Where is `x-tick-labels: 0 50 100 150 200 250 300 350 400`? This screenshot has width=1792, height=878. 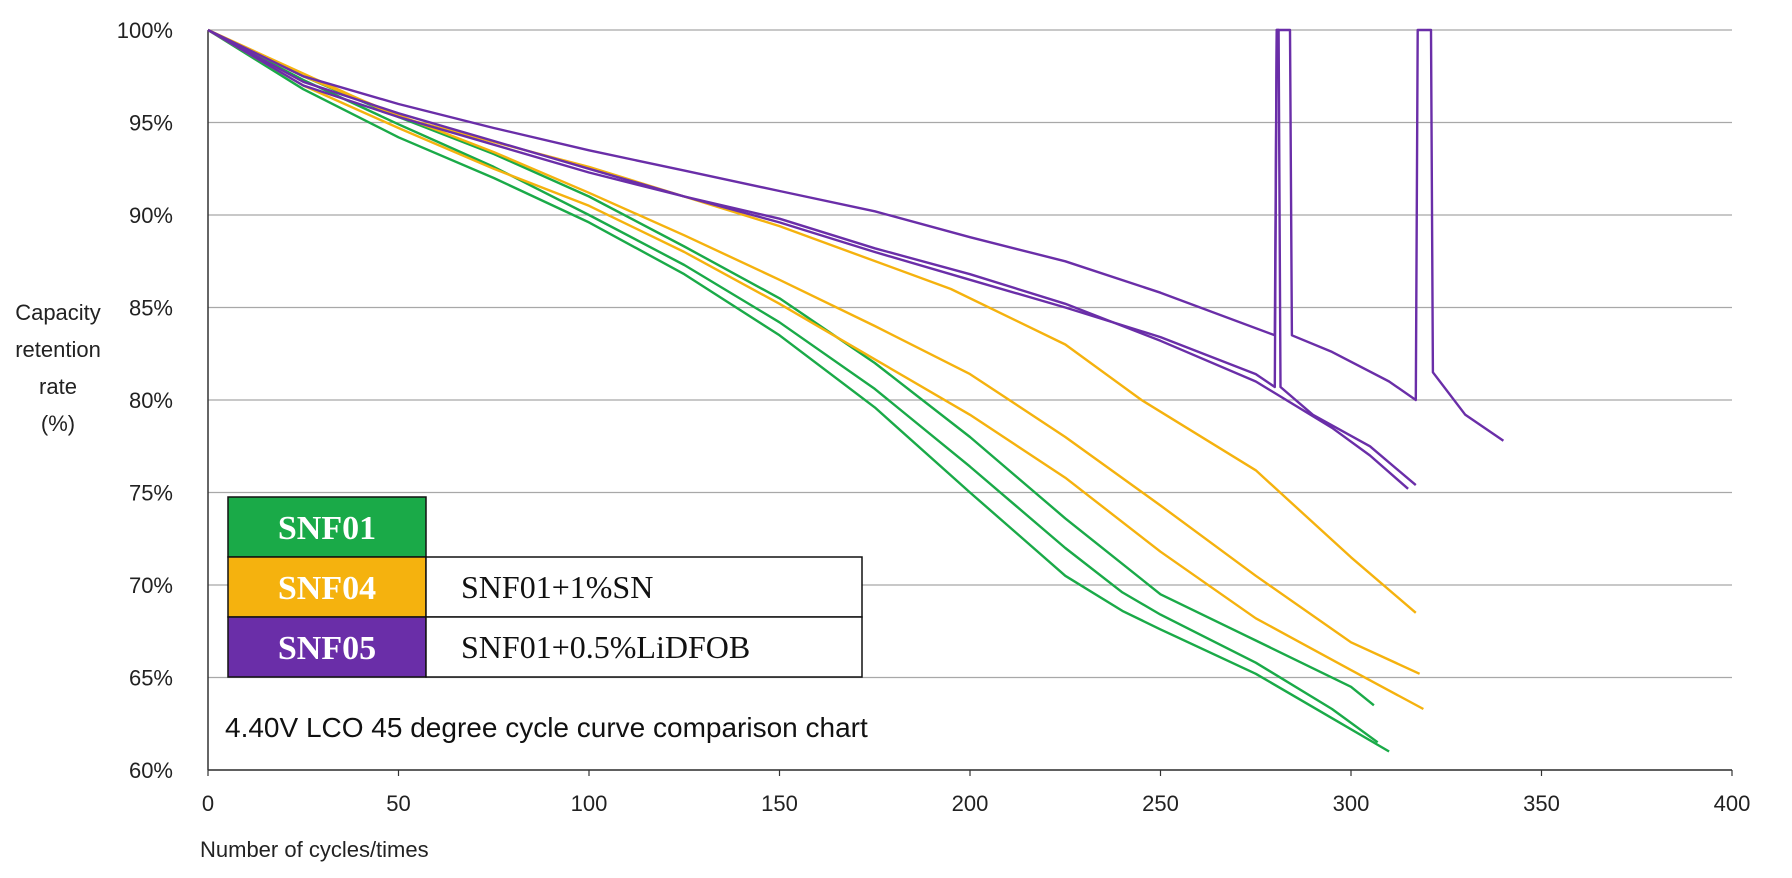 x-tick-labels: 0 50 100 150 200 250 300 350 400 is located at coordinates (976, 793).